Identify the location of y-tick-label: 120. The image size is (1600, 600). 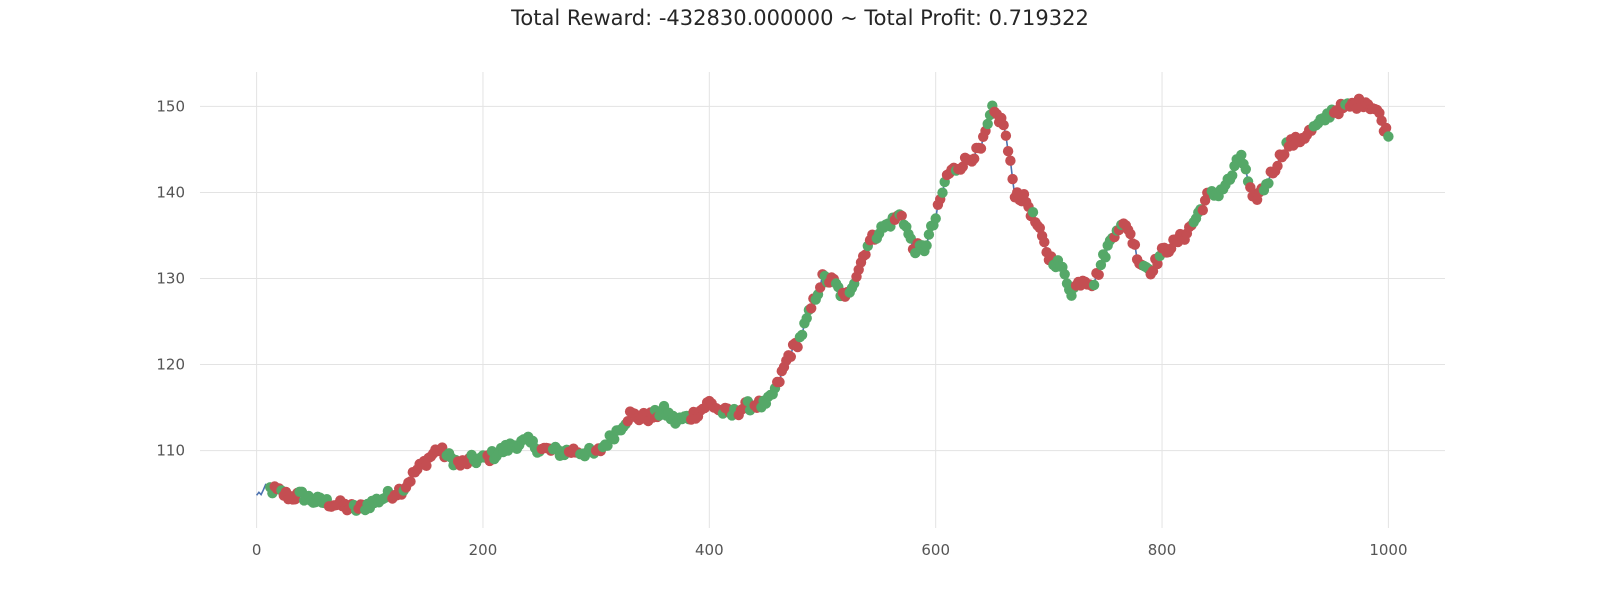
(170, 365).